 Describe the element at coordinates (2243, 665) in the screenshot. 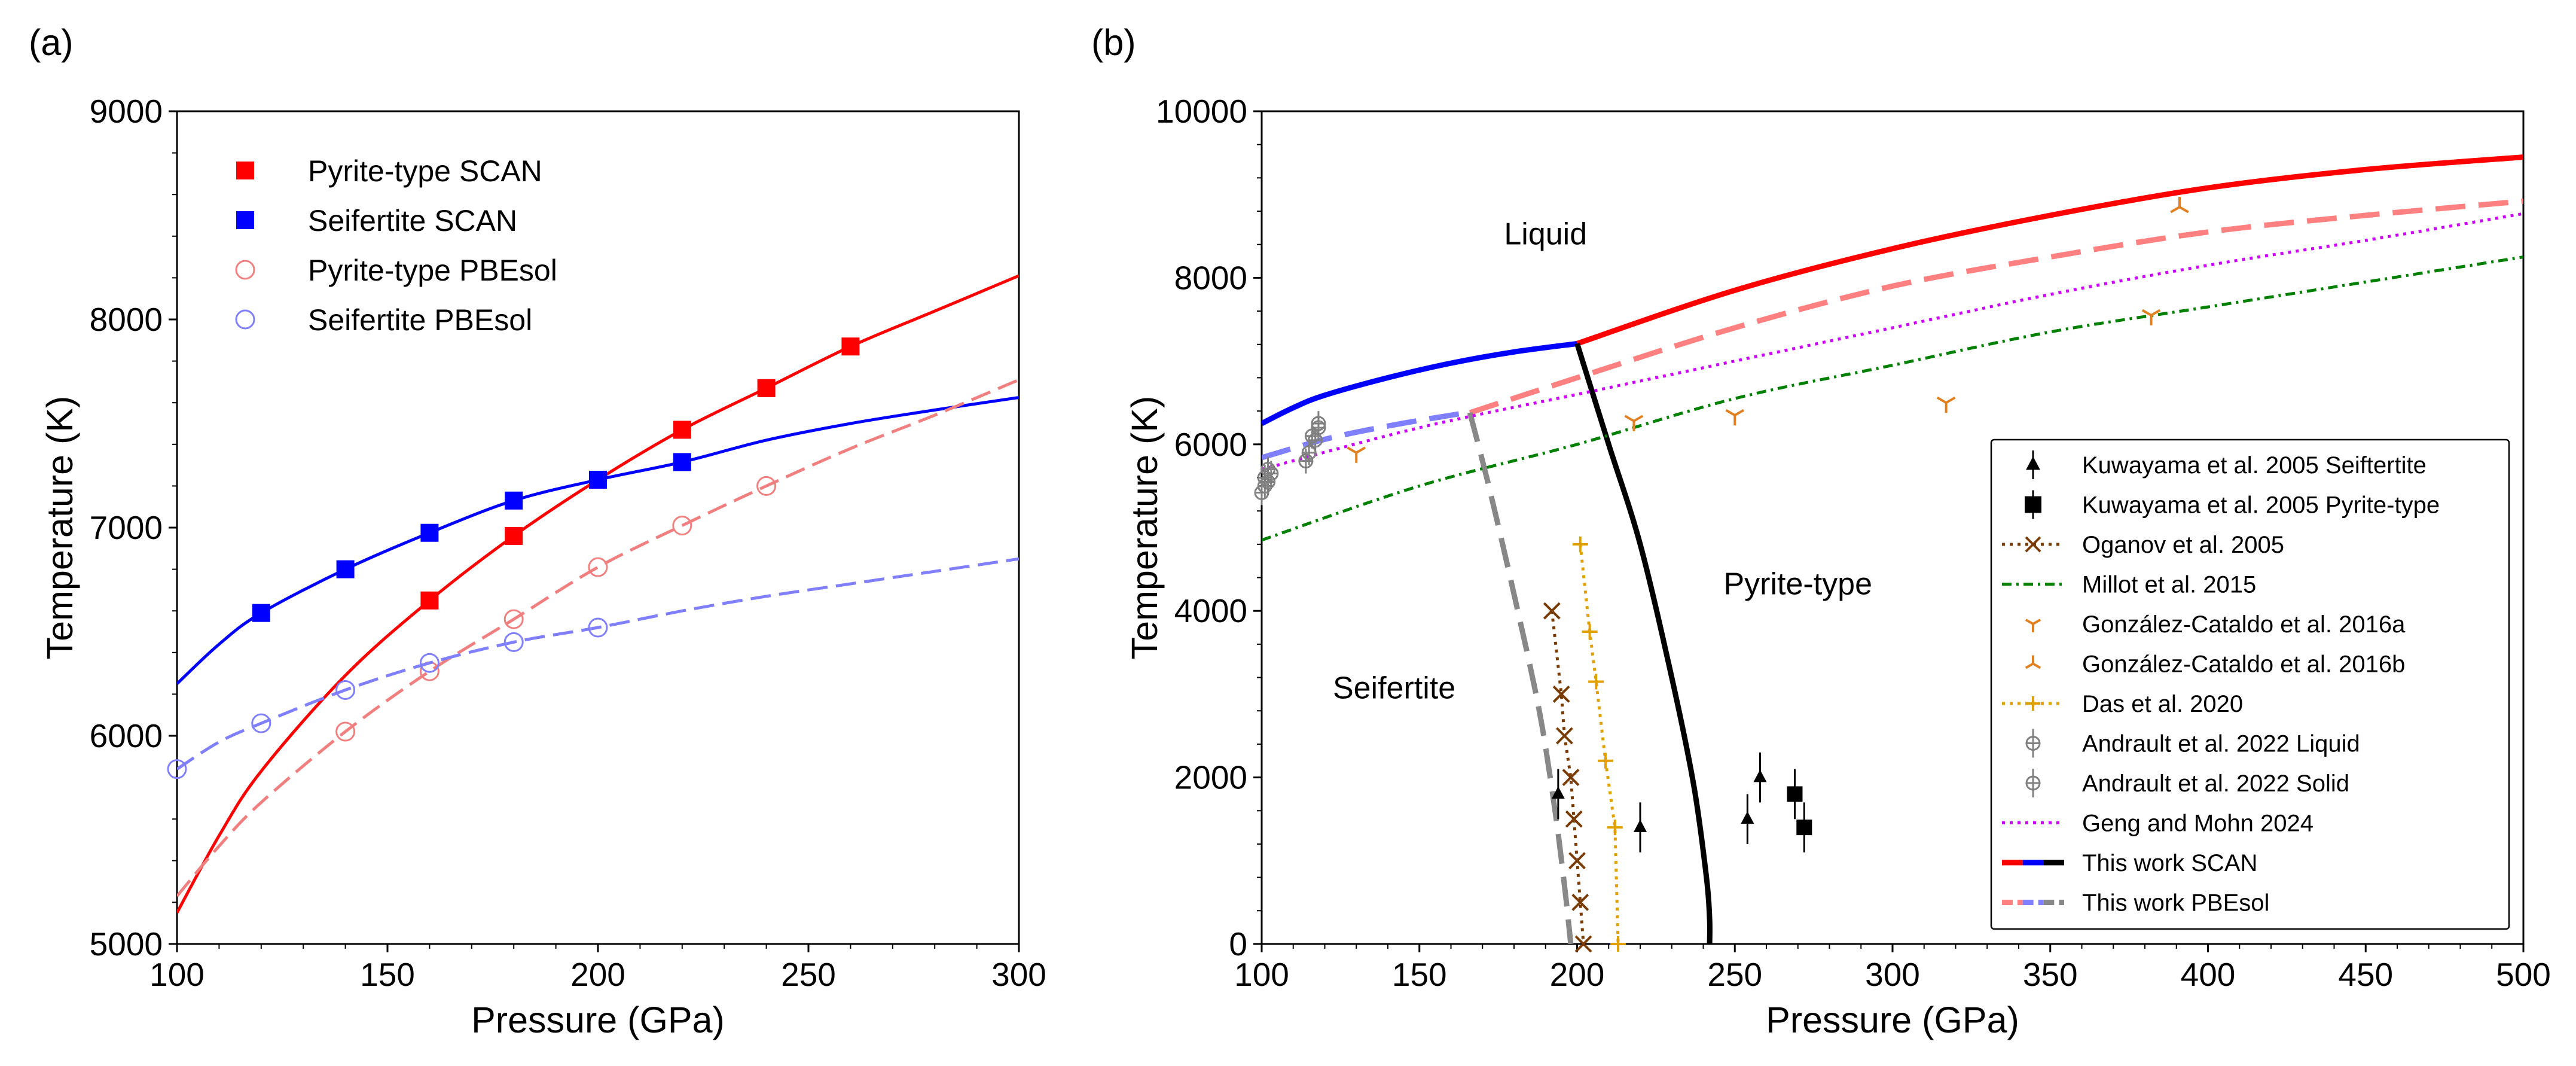

I see `legend-label: González-Cataldo et al. 2016b` at that location.